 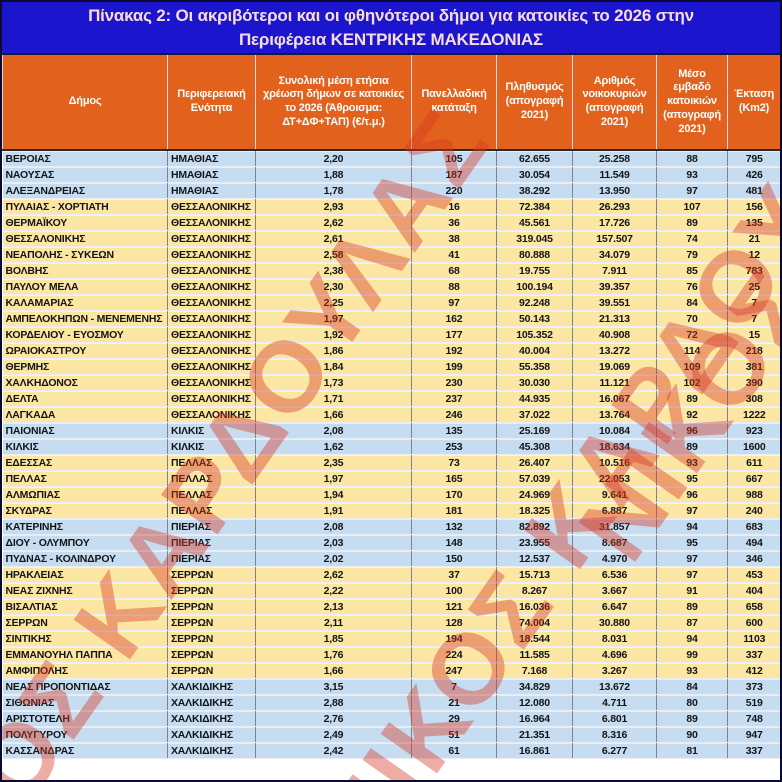 I want to click on cell-dimos: ΘΕΡΜΑΪΚΟΥ, so click(x=85, y=222).